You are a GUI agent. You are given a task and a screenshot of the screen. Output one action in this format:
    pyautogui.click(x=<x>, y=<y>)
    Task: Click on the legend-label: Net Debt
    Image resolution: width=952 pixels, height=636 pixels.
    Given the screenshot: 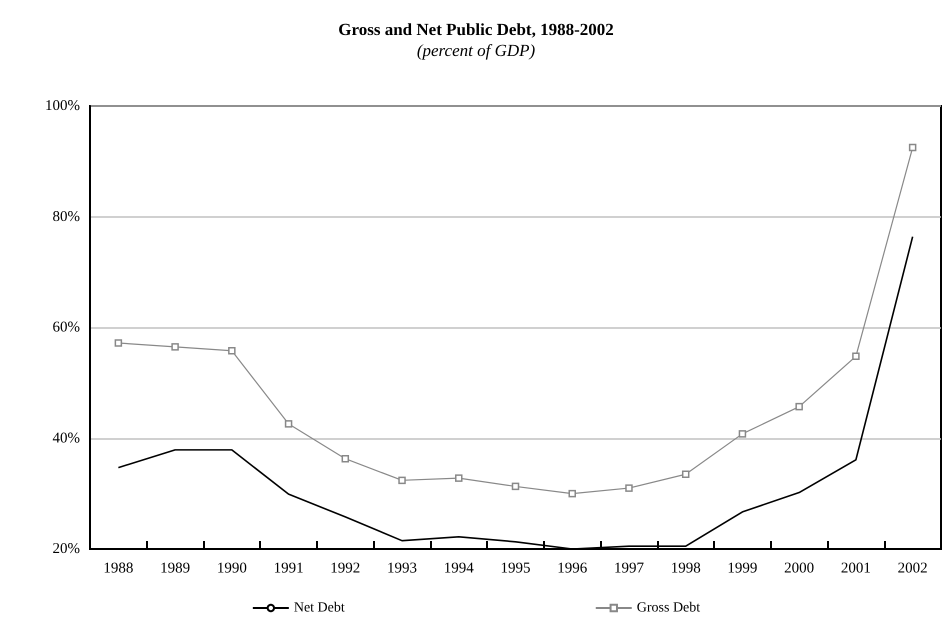 What is the action you would take?
    pyautogui.click(x=319, y=608)
    